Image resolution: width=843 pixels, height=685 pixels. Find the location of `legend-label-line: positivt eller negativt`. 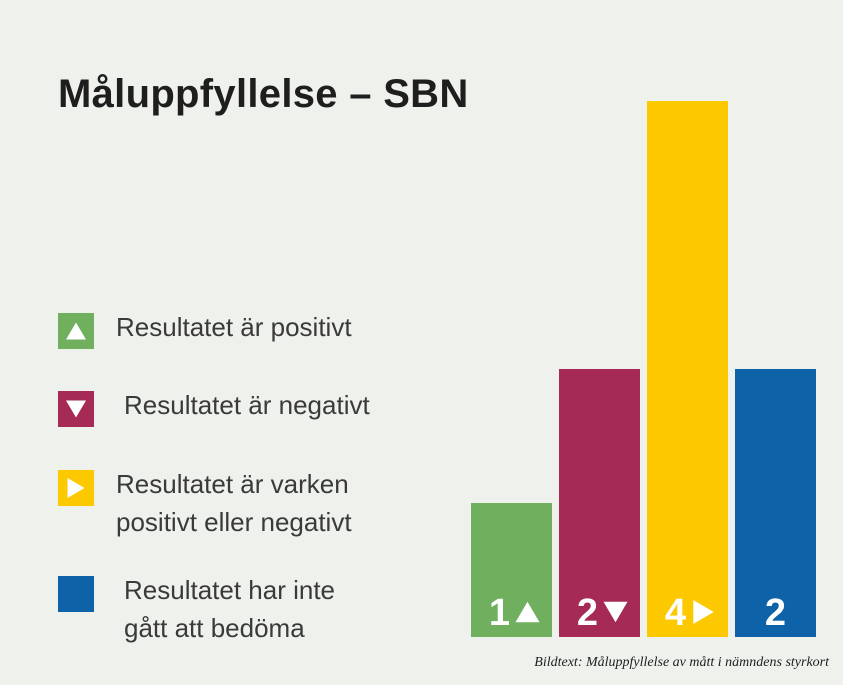

legend-label-line: positivt eller negativt is located at coordinates (234, 522).